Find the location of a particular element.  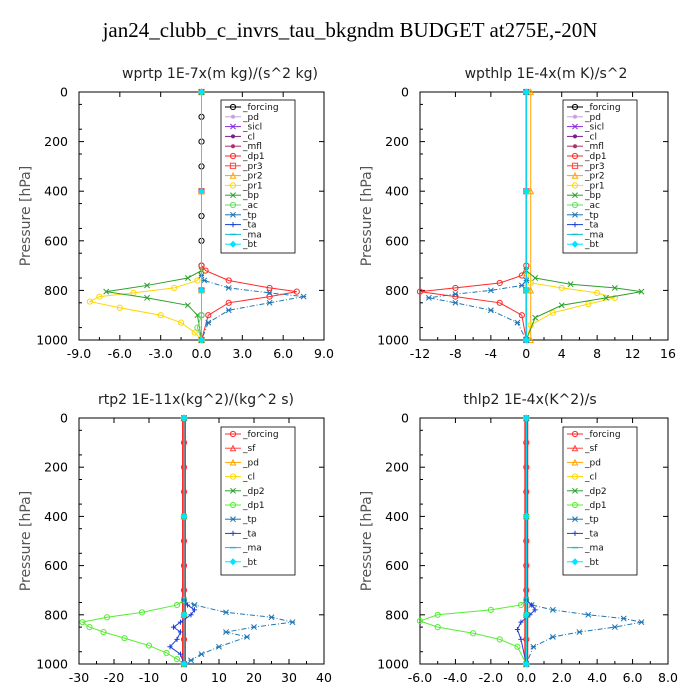

x-tick-label: 16 is located at coordinates (668, 353).